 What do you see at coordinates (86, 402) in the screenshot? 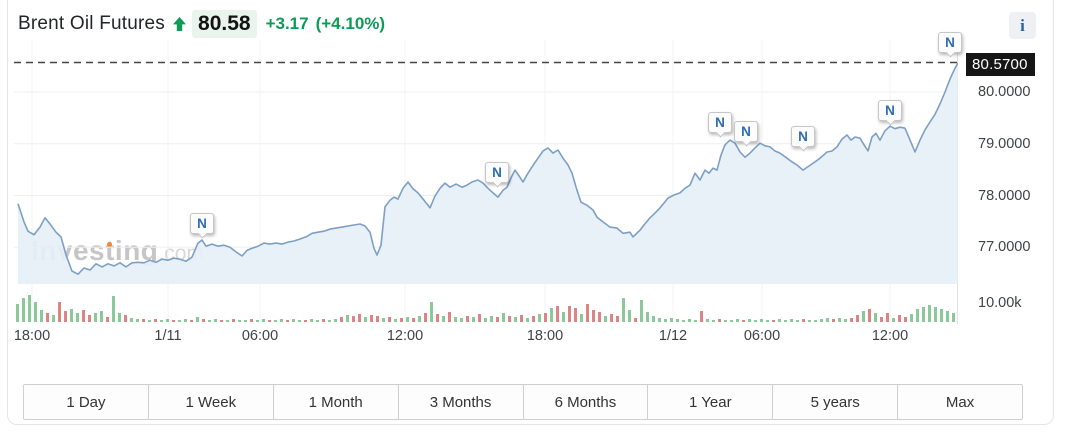
I see `range-button-1-day: 1 Day` at bounding box center [86, 402].